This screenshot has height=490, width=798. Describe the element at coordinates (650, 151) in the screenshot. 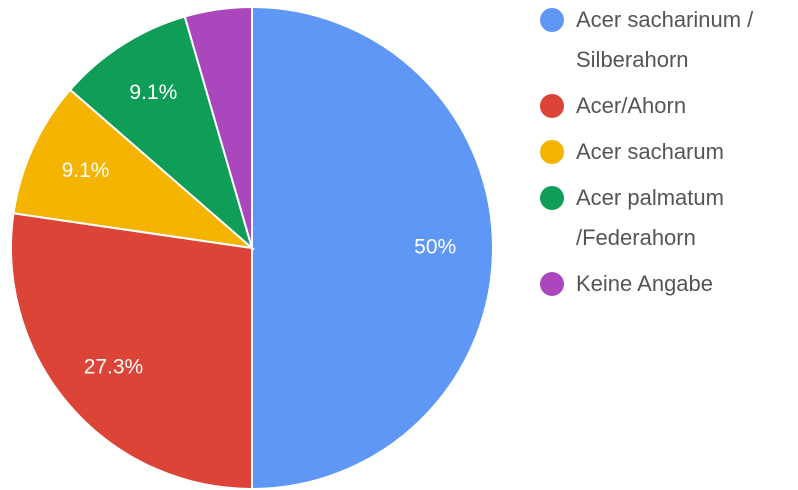

I see `legend-label: Acer sacharum` at that location.